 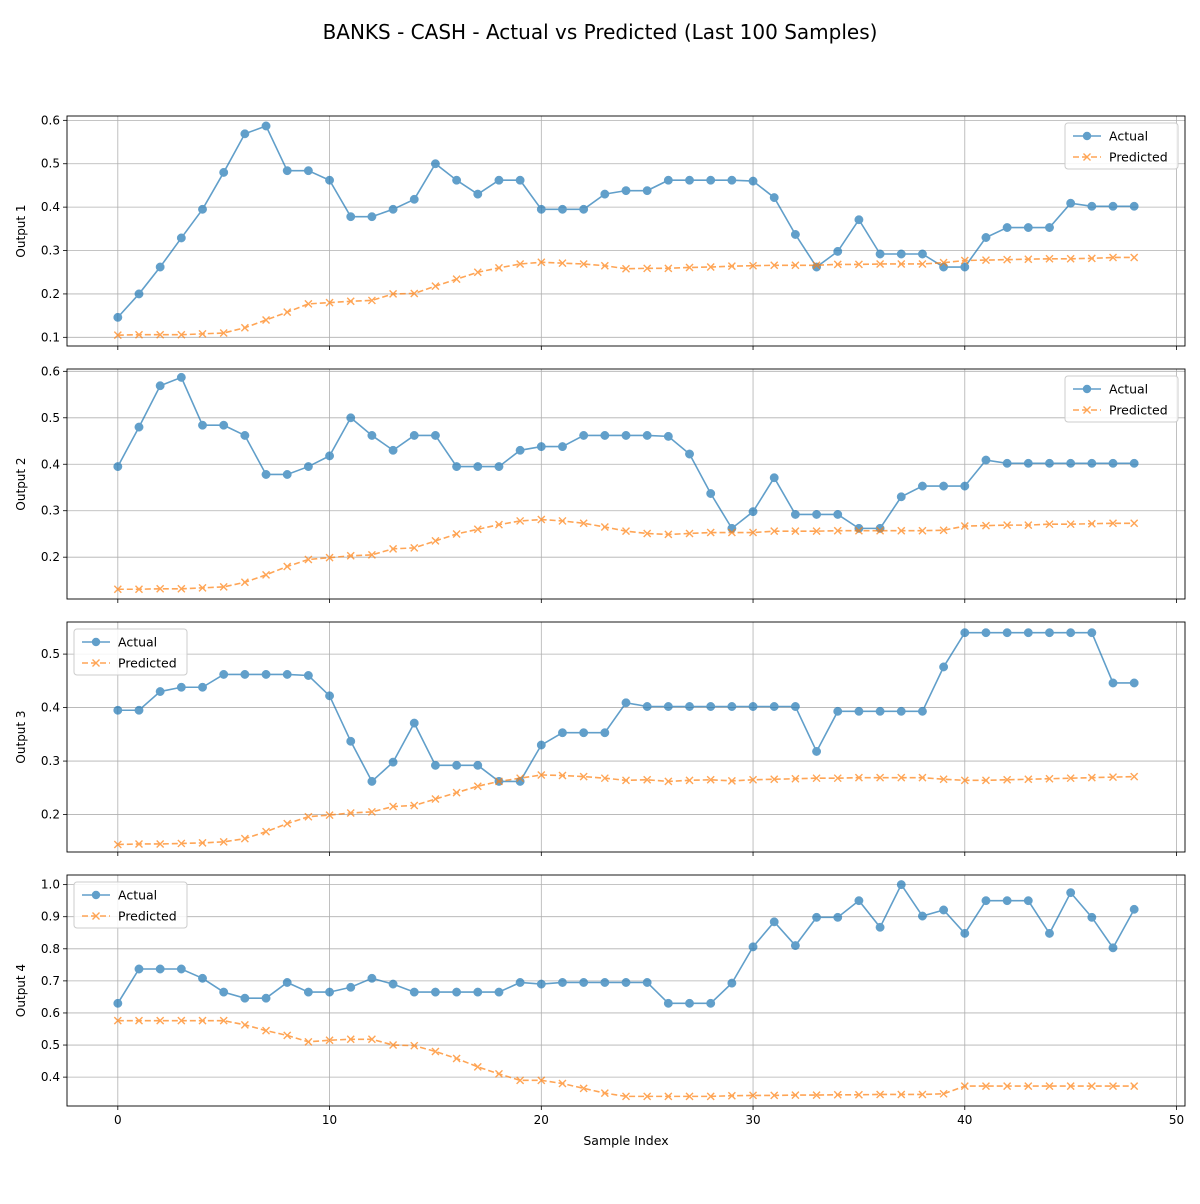 I want to click on y-tick-label: 0.7, so click(x=50, y=981).